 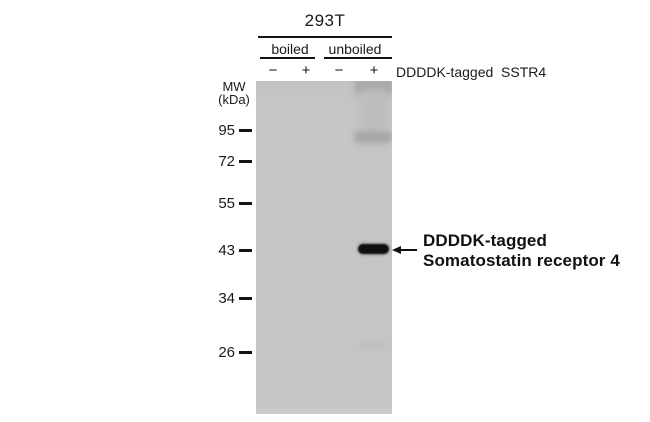 I want to click on mw-marker-55: 55, so click(x=224, y=203).